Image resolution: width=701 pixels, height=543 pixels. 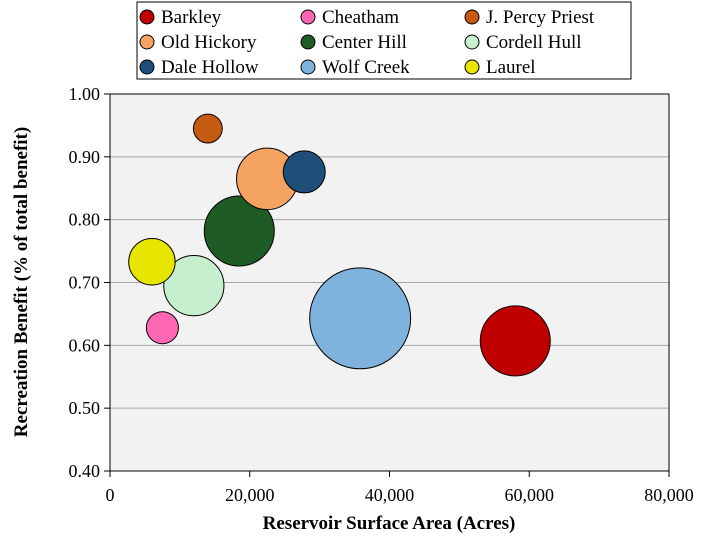 I want to click on legend-label: Cordell Hull, so click(x=534, y=42).